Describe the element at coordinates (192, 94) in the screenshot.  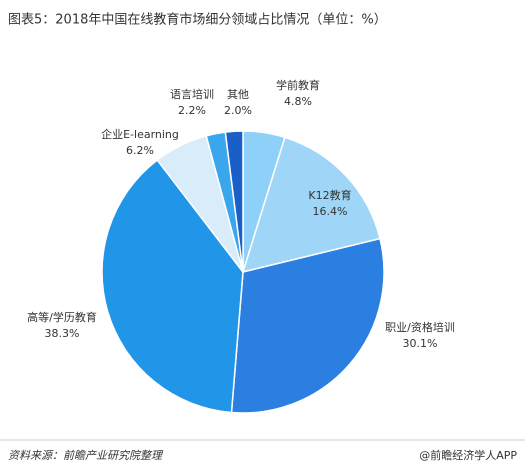
I see `slice-label: 语言培训` at that location.